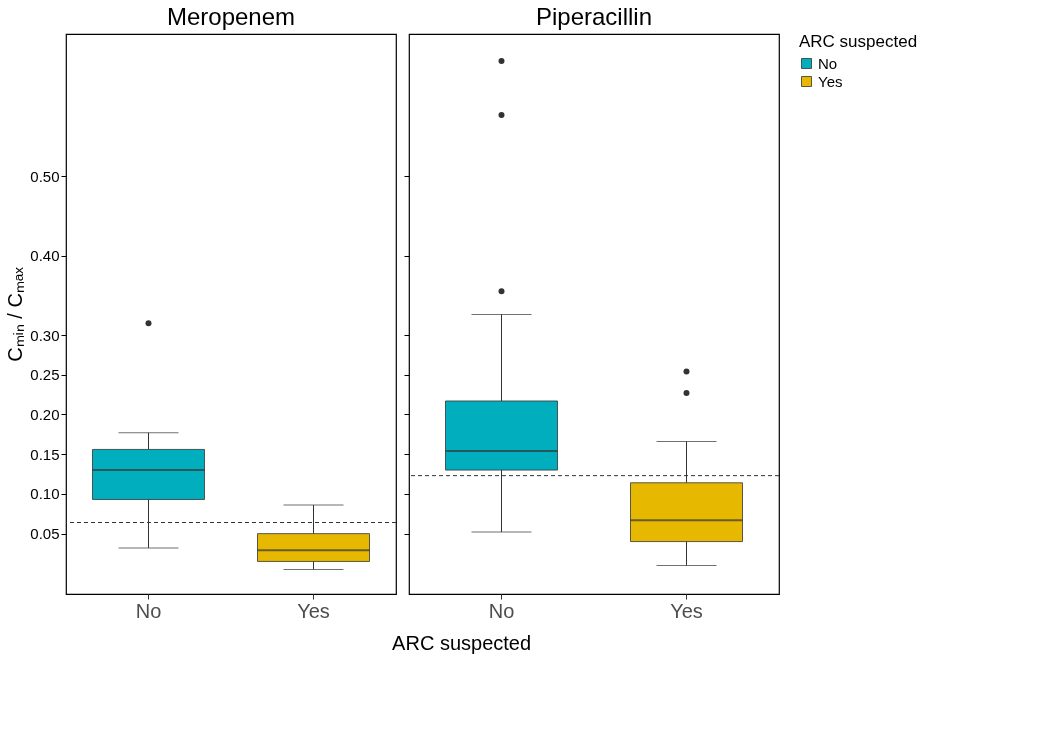 The image size is (1037, 732). I want to click on y-tick-label: 0.10, so click(45, 494).